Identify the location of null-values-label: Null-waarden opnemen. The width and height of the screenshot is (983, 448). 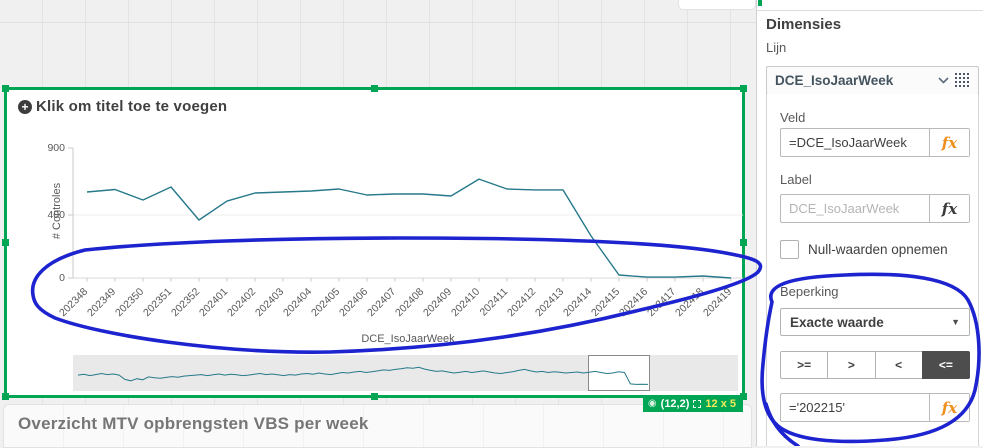
(878, 249).